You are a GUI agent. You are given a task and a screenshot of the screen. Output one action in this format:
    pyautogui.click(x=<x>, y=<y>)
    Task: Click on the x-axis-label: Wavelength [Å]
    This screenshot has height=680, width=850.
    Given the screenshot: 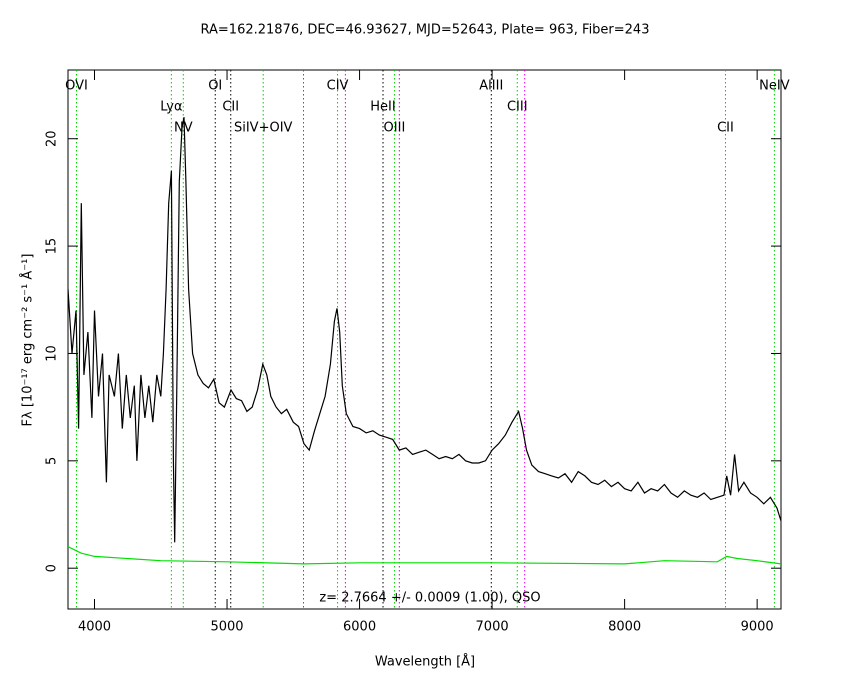 What is the action you would take?
    pyautogui.click(x=425, y=662)
    